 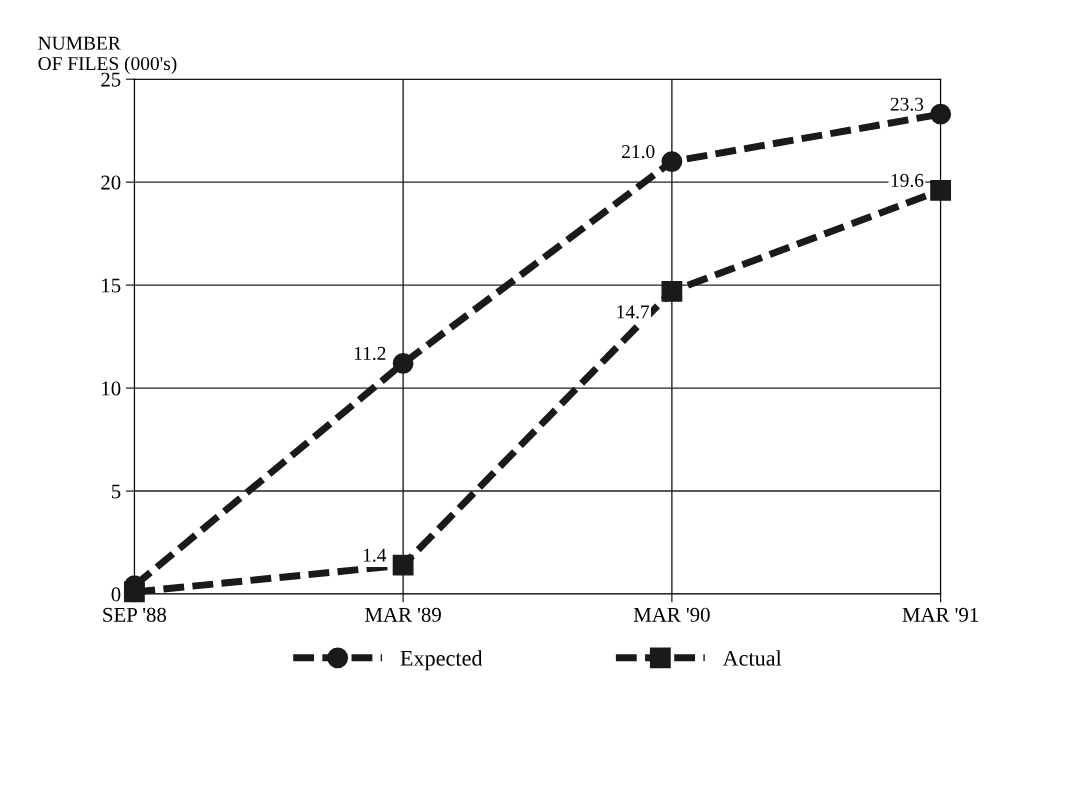 I want to click on y-tick-label: 0, so click(x=116, y=594).